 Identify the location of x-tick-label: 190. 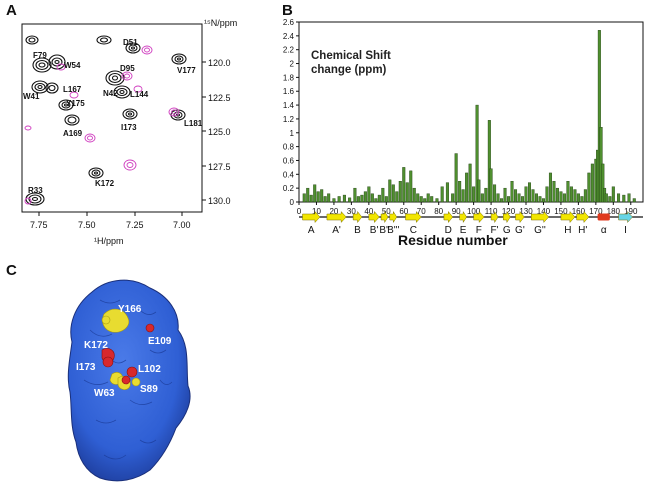
(631, 211).